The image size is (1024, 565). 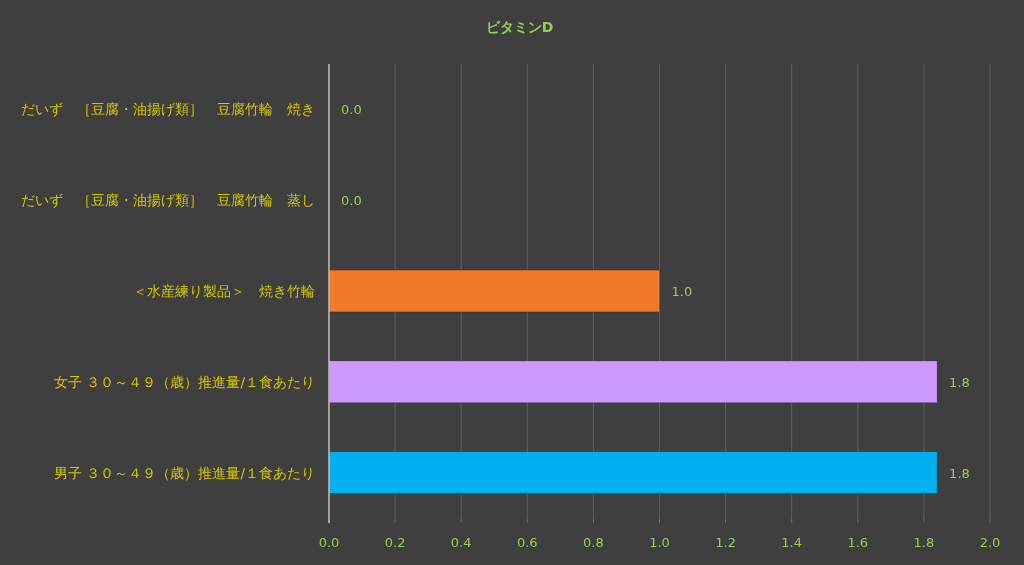 What do you see at coordinates (659, 542) in the screenshot?
I see `x-tick-label: 1.0` at bounding box center [659, 542].